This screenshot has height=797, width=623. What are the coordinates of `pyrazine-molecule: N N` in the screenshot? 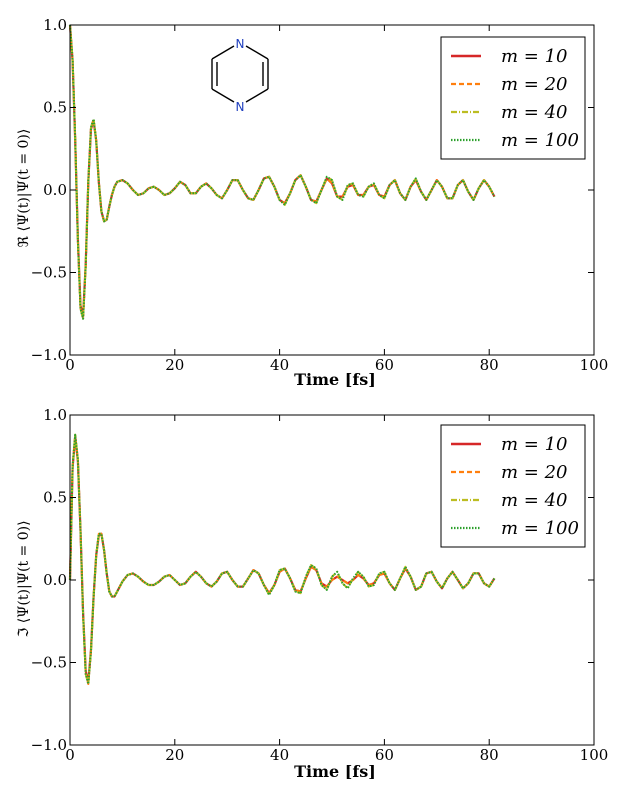 It's located at (240, 75).